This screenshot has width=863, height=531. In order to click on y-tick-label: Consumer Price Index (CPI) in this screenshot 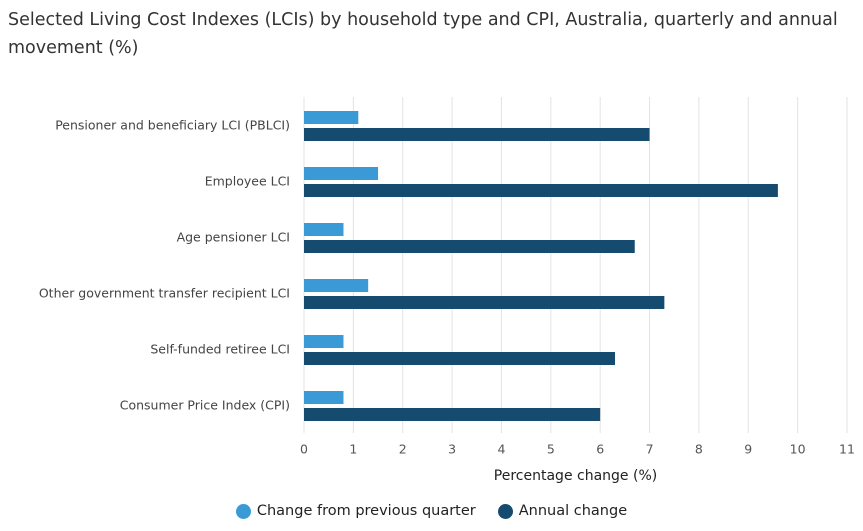, I will do `click(205, 405)`.